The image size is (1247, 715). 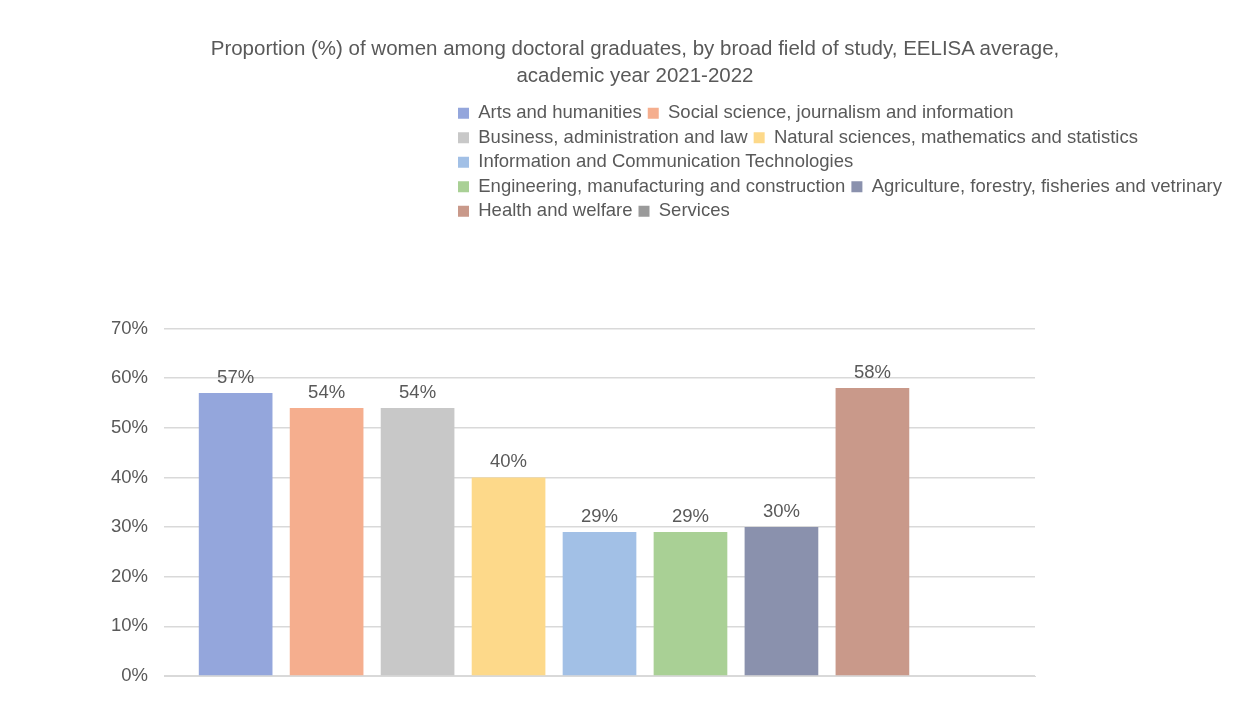 What do you see at coordinates (130, 625) in the screenshot?
I see `y-tick-label: 10%` at bounding box center [130, 625].